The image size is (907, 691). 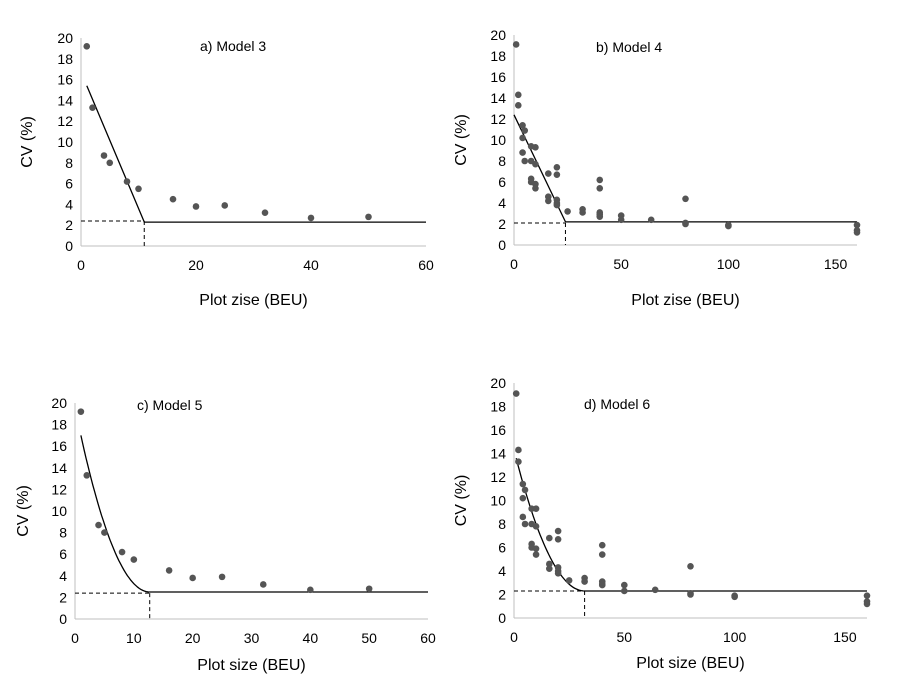 What do you see at coordinates (196, 265) in the screenshot?
I see `x-tick-label: 20` at bounding box center [196, 265].